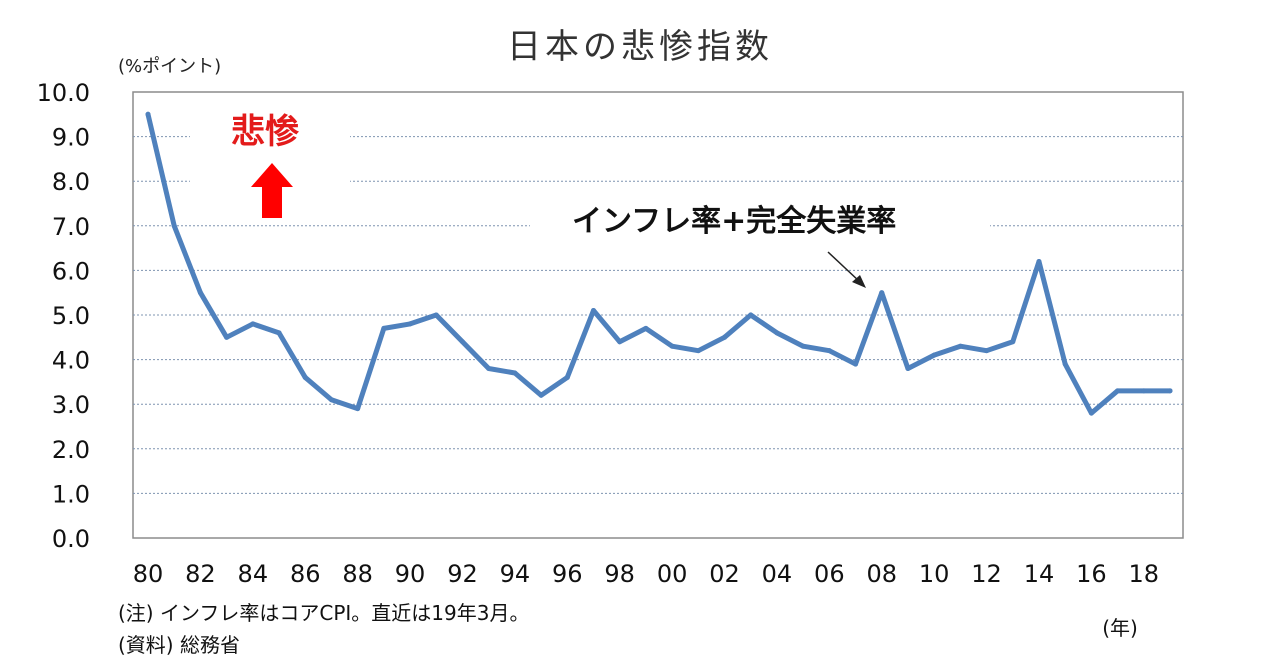 This screenshot has height=671, width=1280. Describe the element at coordinates (410, 574) in the screenshot. I see `x-tick-label: 90` at that location.